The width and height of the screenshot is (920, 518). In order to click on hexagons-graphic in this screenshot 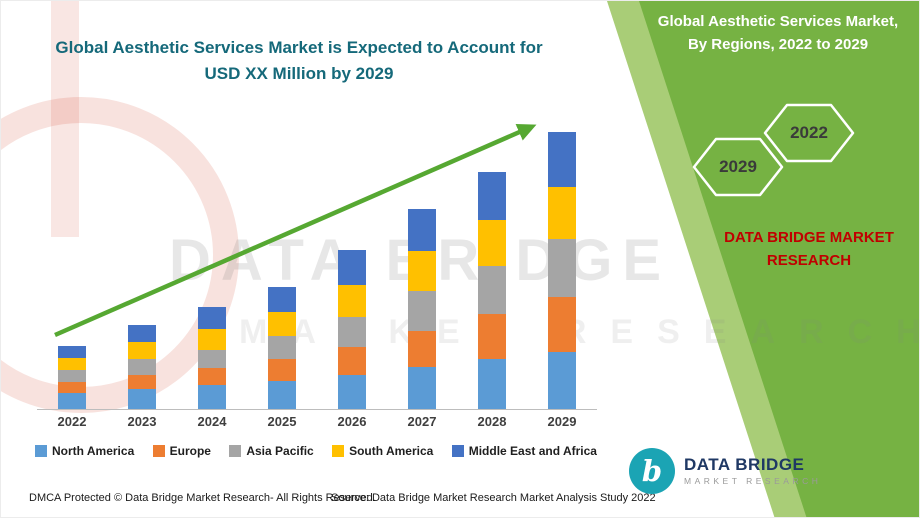, I will do `click(773, 150)`.